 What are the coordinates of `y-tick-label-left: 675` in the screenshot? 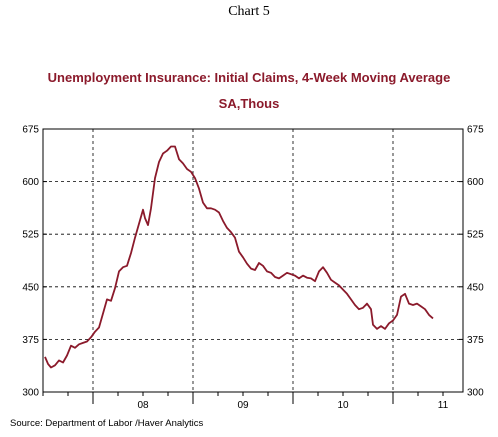 It's located at (30, 130).